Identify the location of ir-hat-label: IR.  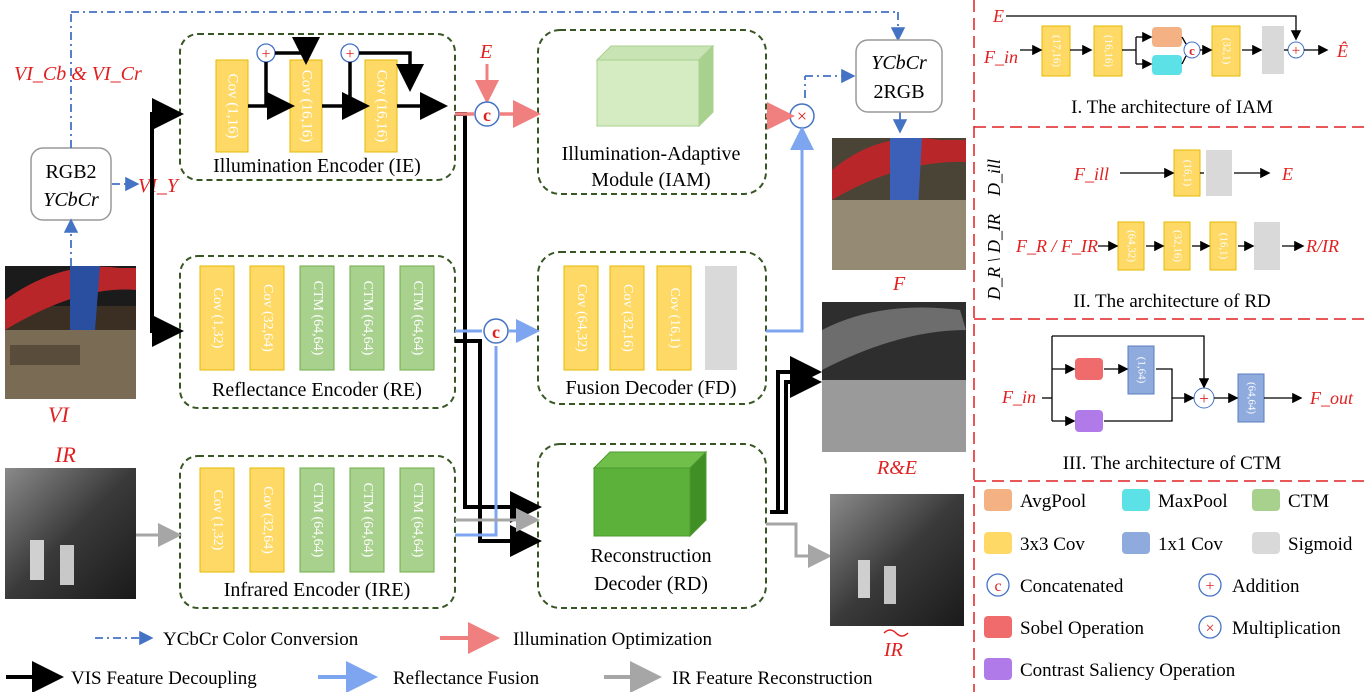
(893, 650).